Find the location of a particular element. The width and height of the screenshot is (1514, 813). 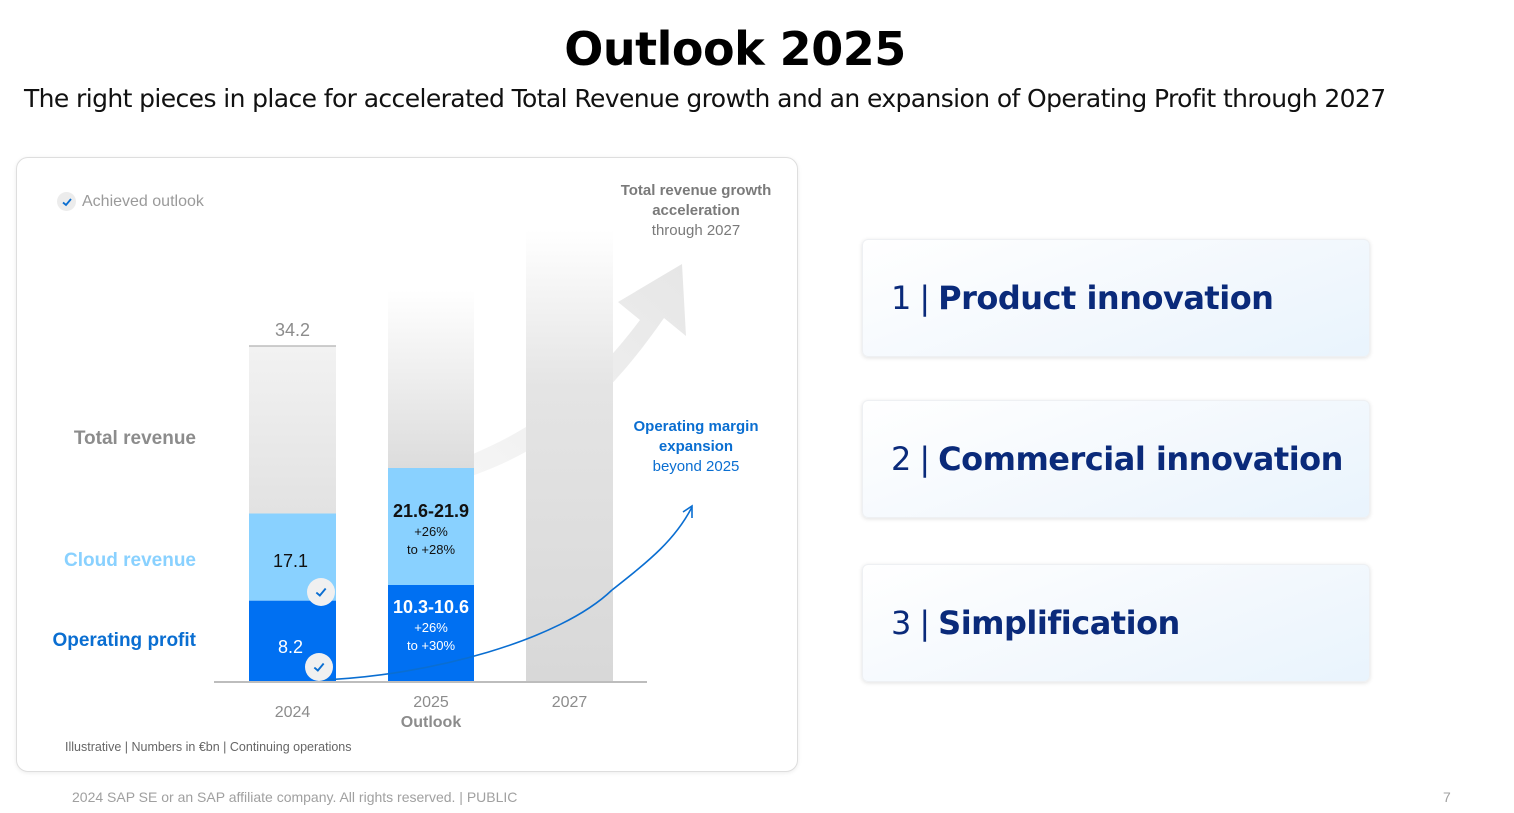

bar-2024-total-revenue is located at coordinates (292, 430).